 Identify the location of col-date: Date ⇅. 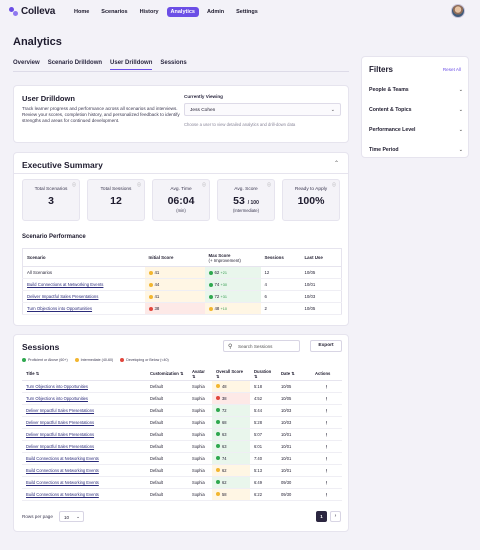
(294, 374).